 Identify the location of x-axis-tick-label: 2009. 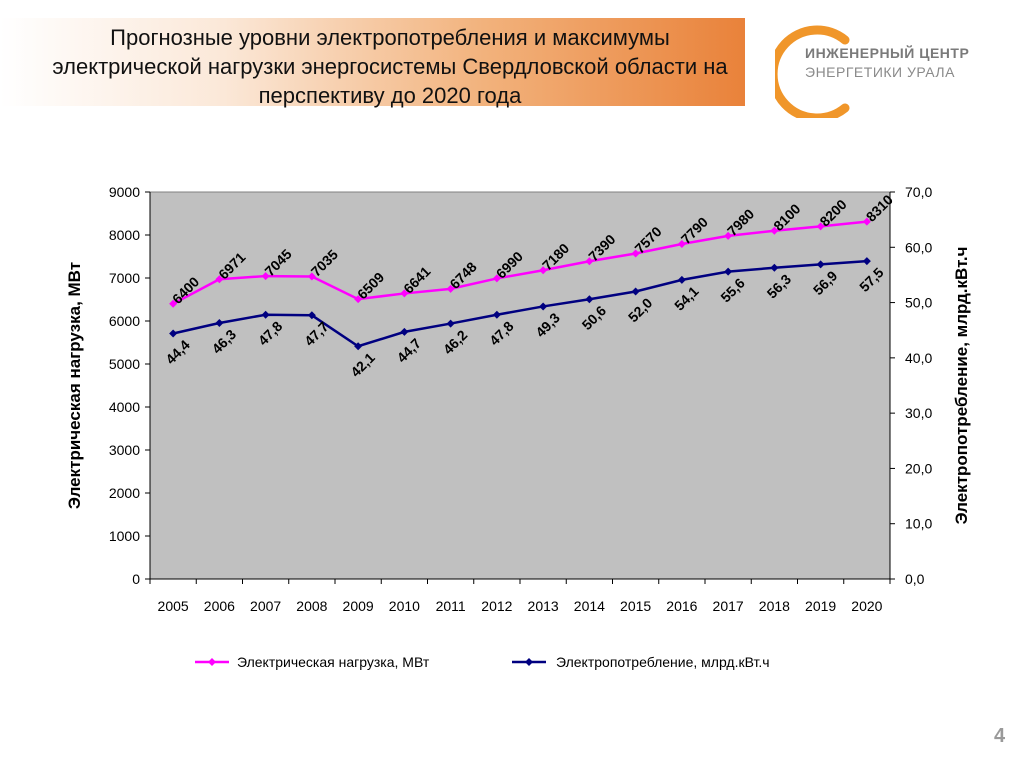
(358, 606).